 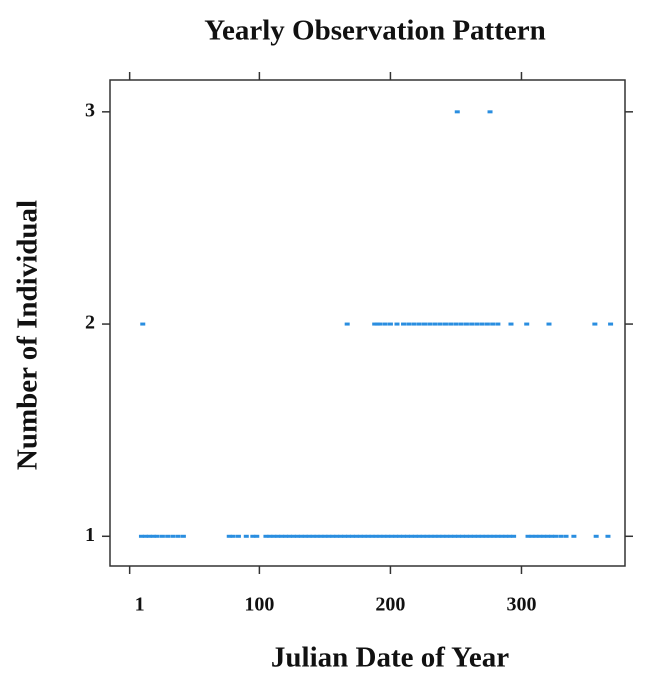 I want to click on y-tick-label: 3, so click(x=90, y=110).